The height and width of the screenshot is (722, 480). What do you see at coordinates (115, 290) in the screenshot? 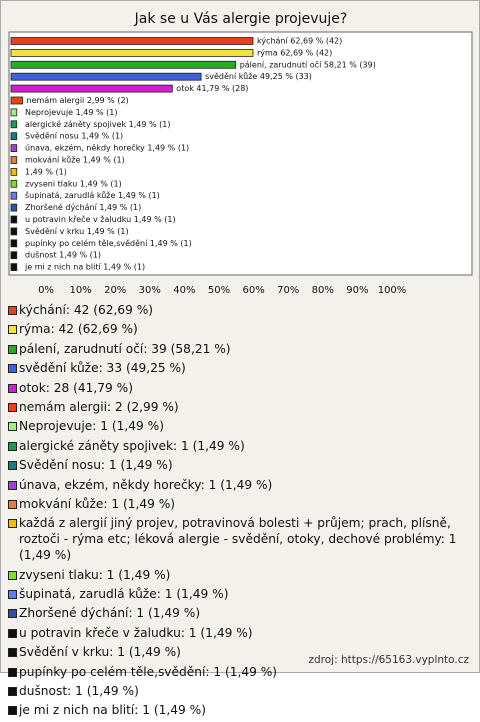
I see `x-tick-label: 20%` at bounding box center [115, 290].